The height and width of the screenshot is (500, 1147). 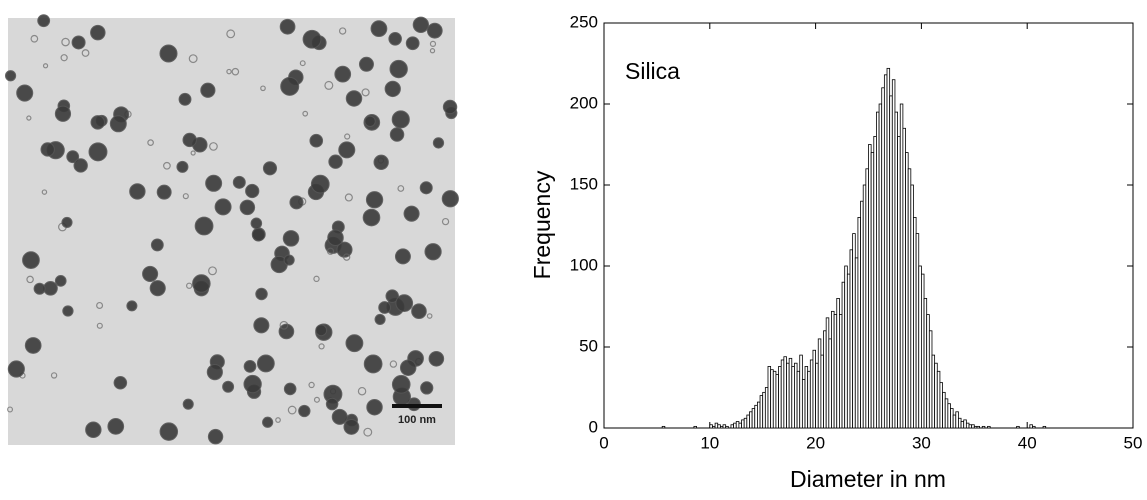 What do you see at coordinates (921, 442) in the screenshot?
I see `x-tick-label: 30` at bounding box center [921, 442].